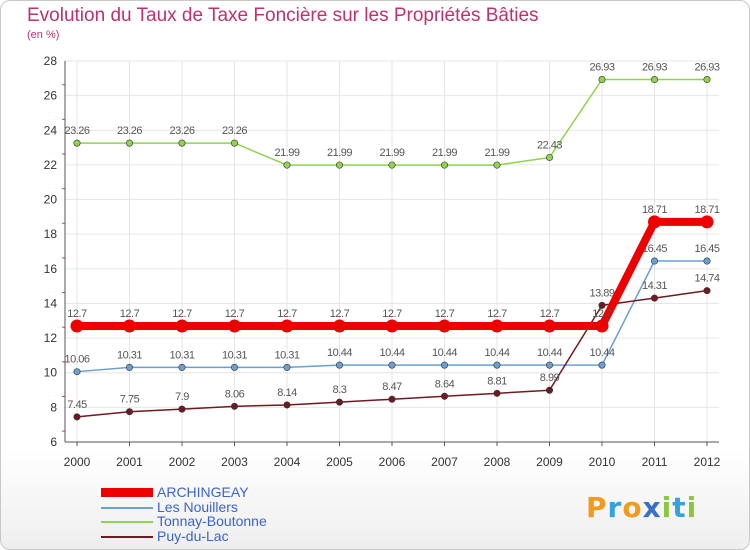 The height and width of the screenshot is (550, 750). What do you see at coordinates (43, 35) in the screenshot?
I see `unit-label: (en %)` at bounding box center [43, 35].